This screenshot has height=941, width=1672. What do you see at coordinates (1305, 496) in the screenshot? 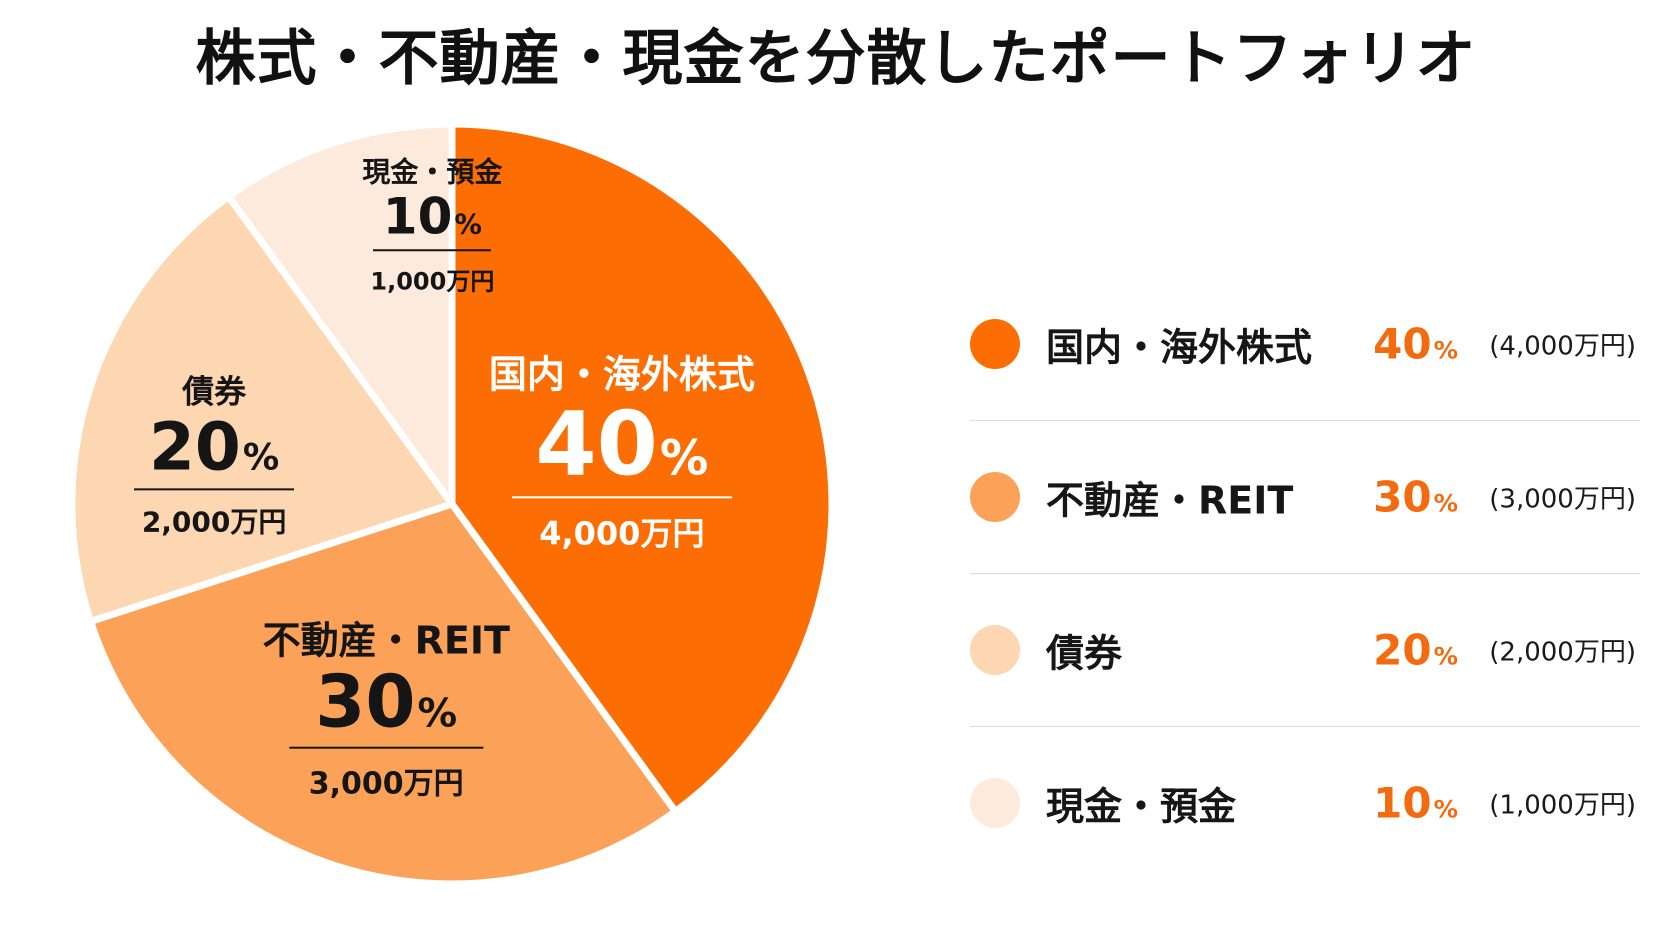
I see `legend-item: 不動産・REIT 30% (3,000万円)` at bounding box center [1305, 496].